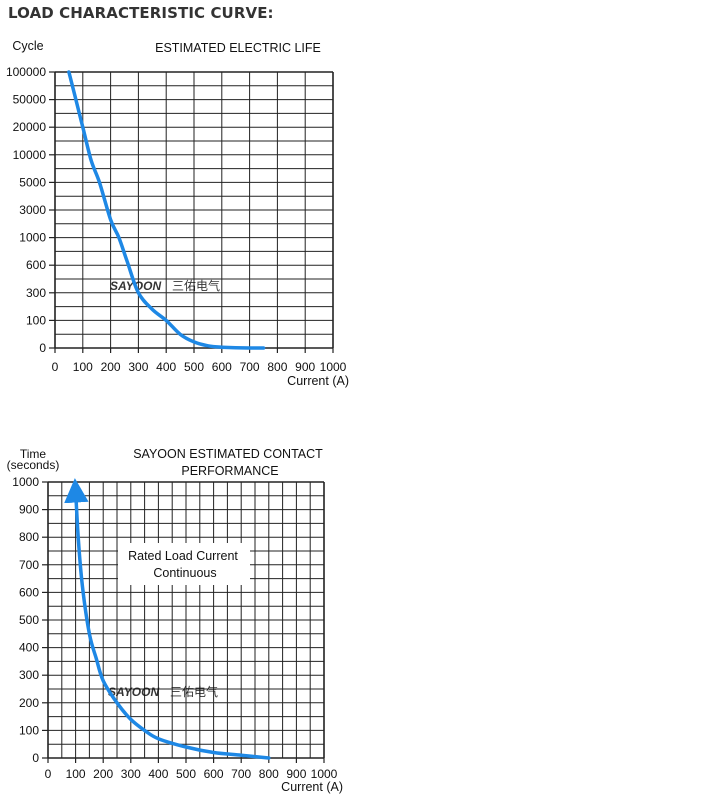 Image resolution: width=713 pixels, height=805 pixels. What do you see at coordinates (250, 367) in the screenshot?
I see `chart1-xtick-label: 700` at bounding box center [250, 367].